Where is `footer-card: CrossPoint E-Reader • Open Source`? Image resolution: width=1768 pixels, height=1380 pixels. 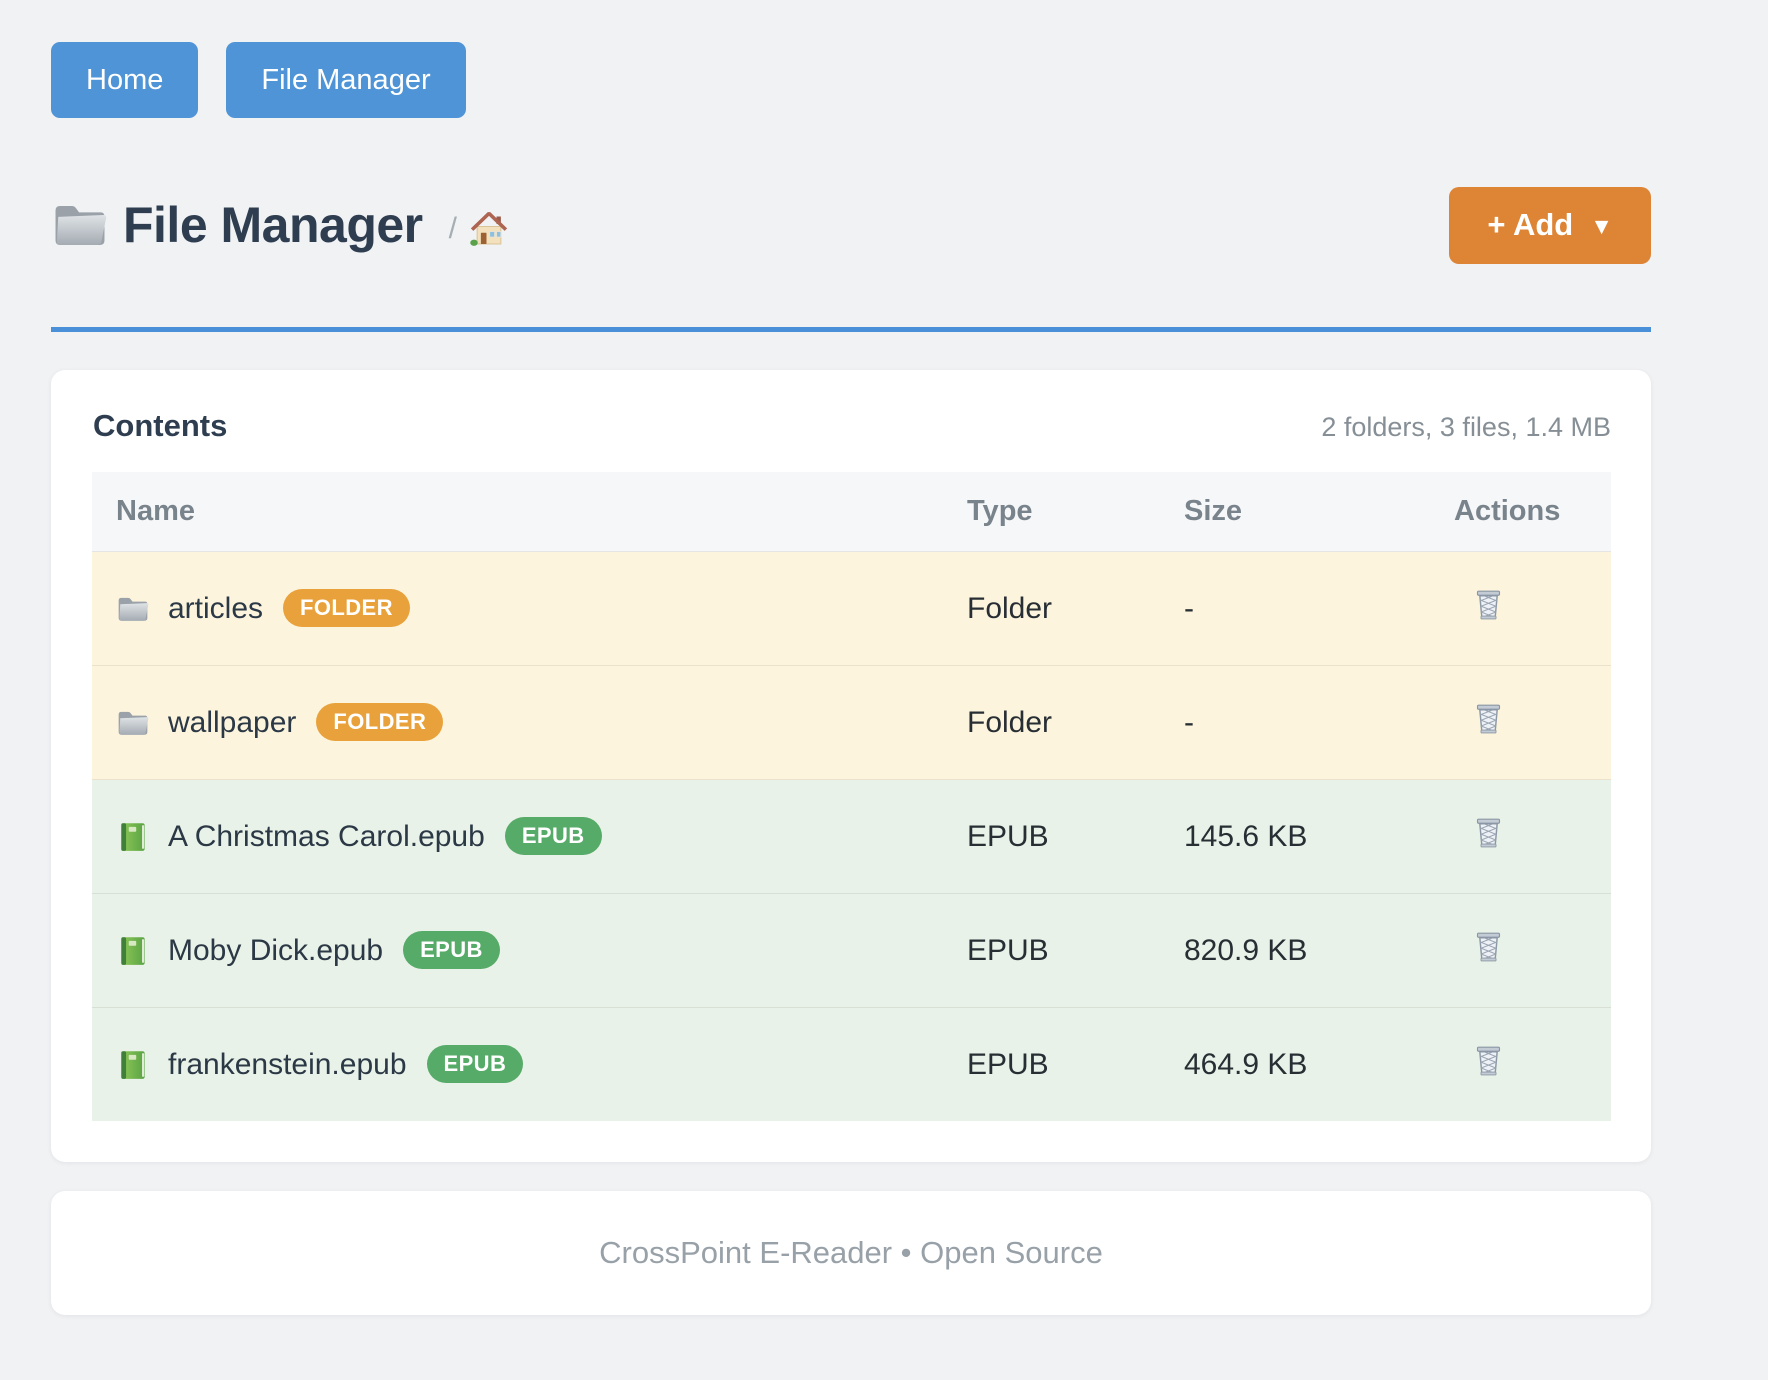
footer-card: CrossPoint E-Reader • Open Source is located at coordinates (851, 1253).